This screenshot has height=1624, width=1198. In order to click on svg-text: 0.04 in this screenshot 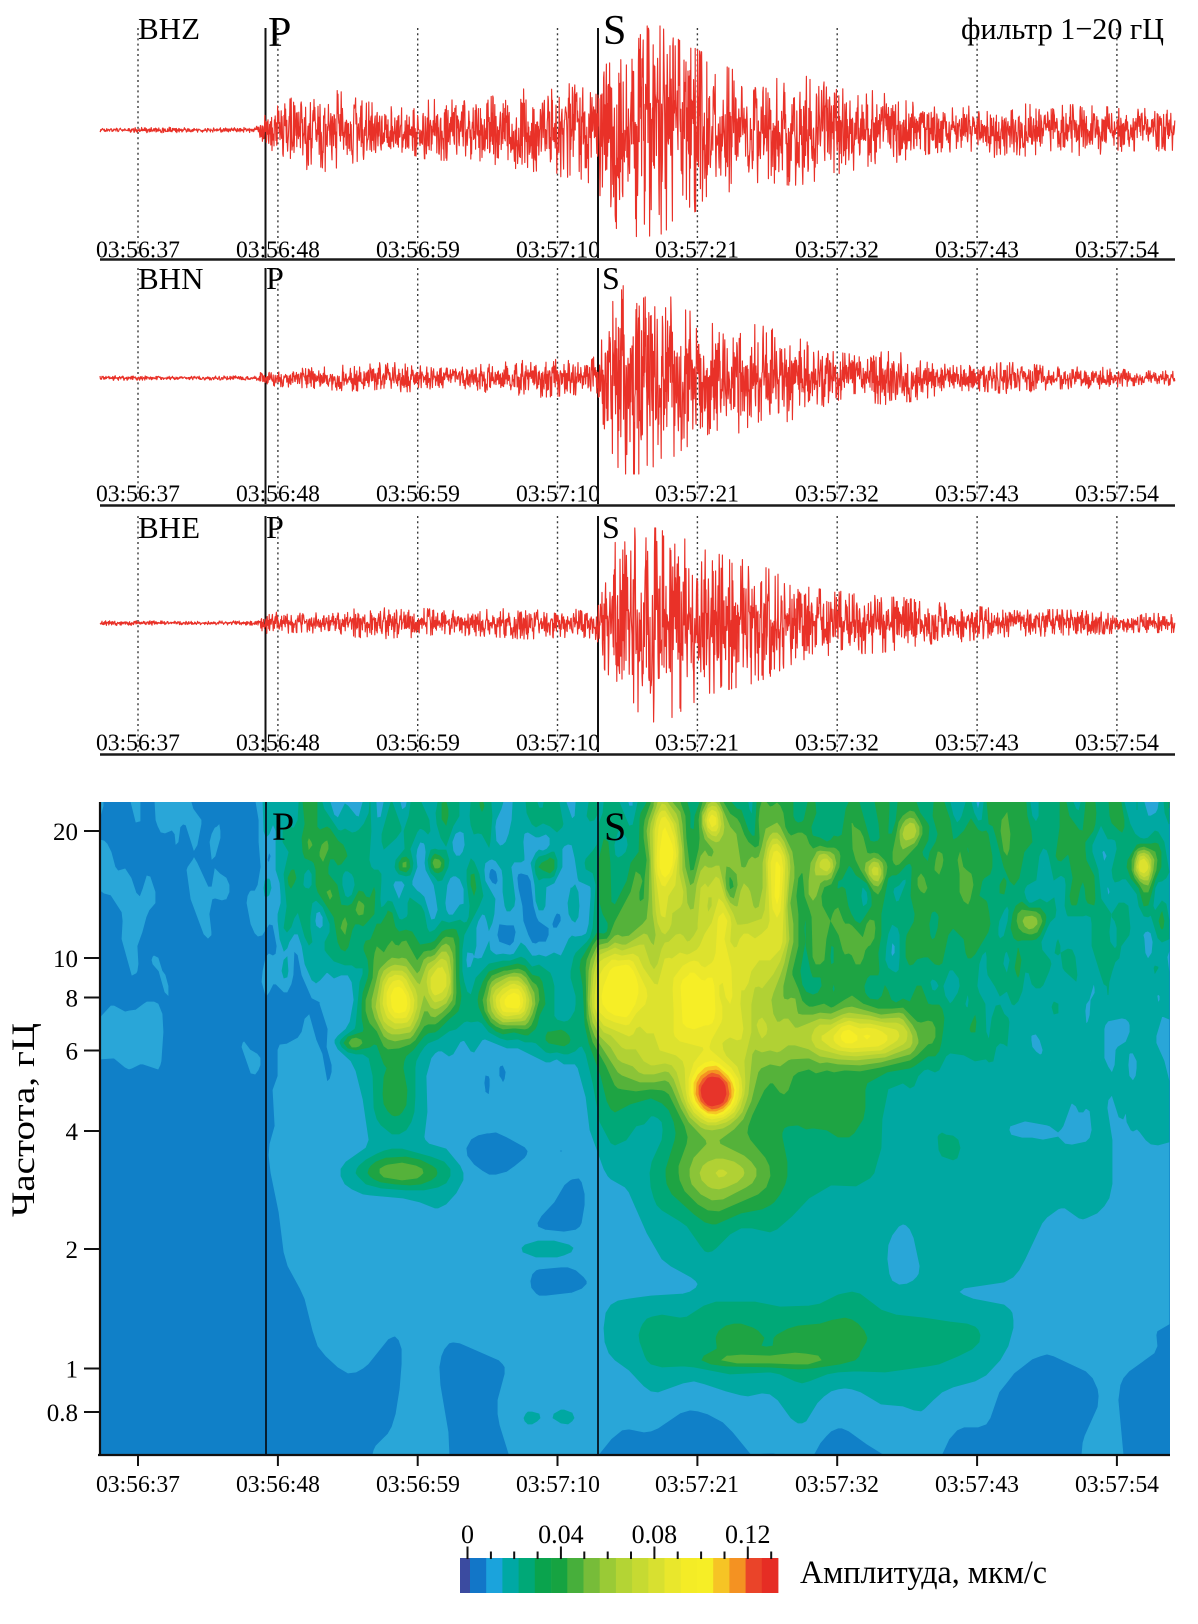, I will do `click(561, 1534)`.